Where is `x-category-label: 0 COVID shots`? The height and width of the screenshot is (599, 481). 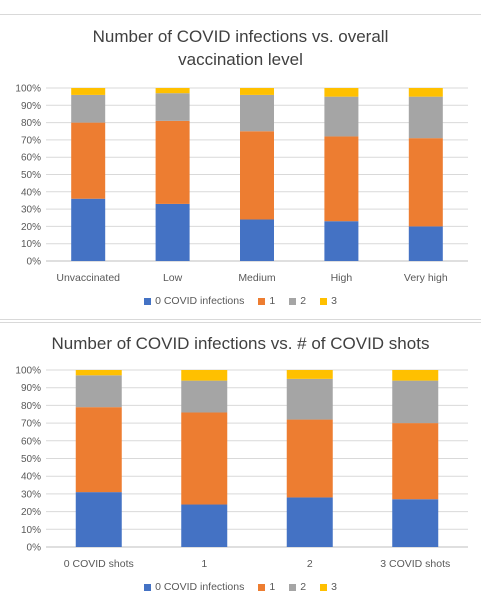 x-category-label: 0 COVID shots is located at coordinates (99, 564).